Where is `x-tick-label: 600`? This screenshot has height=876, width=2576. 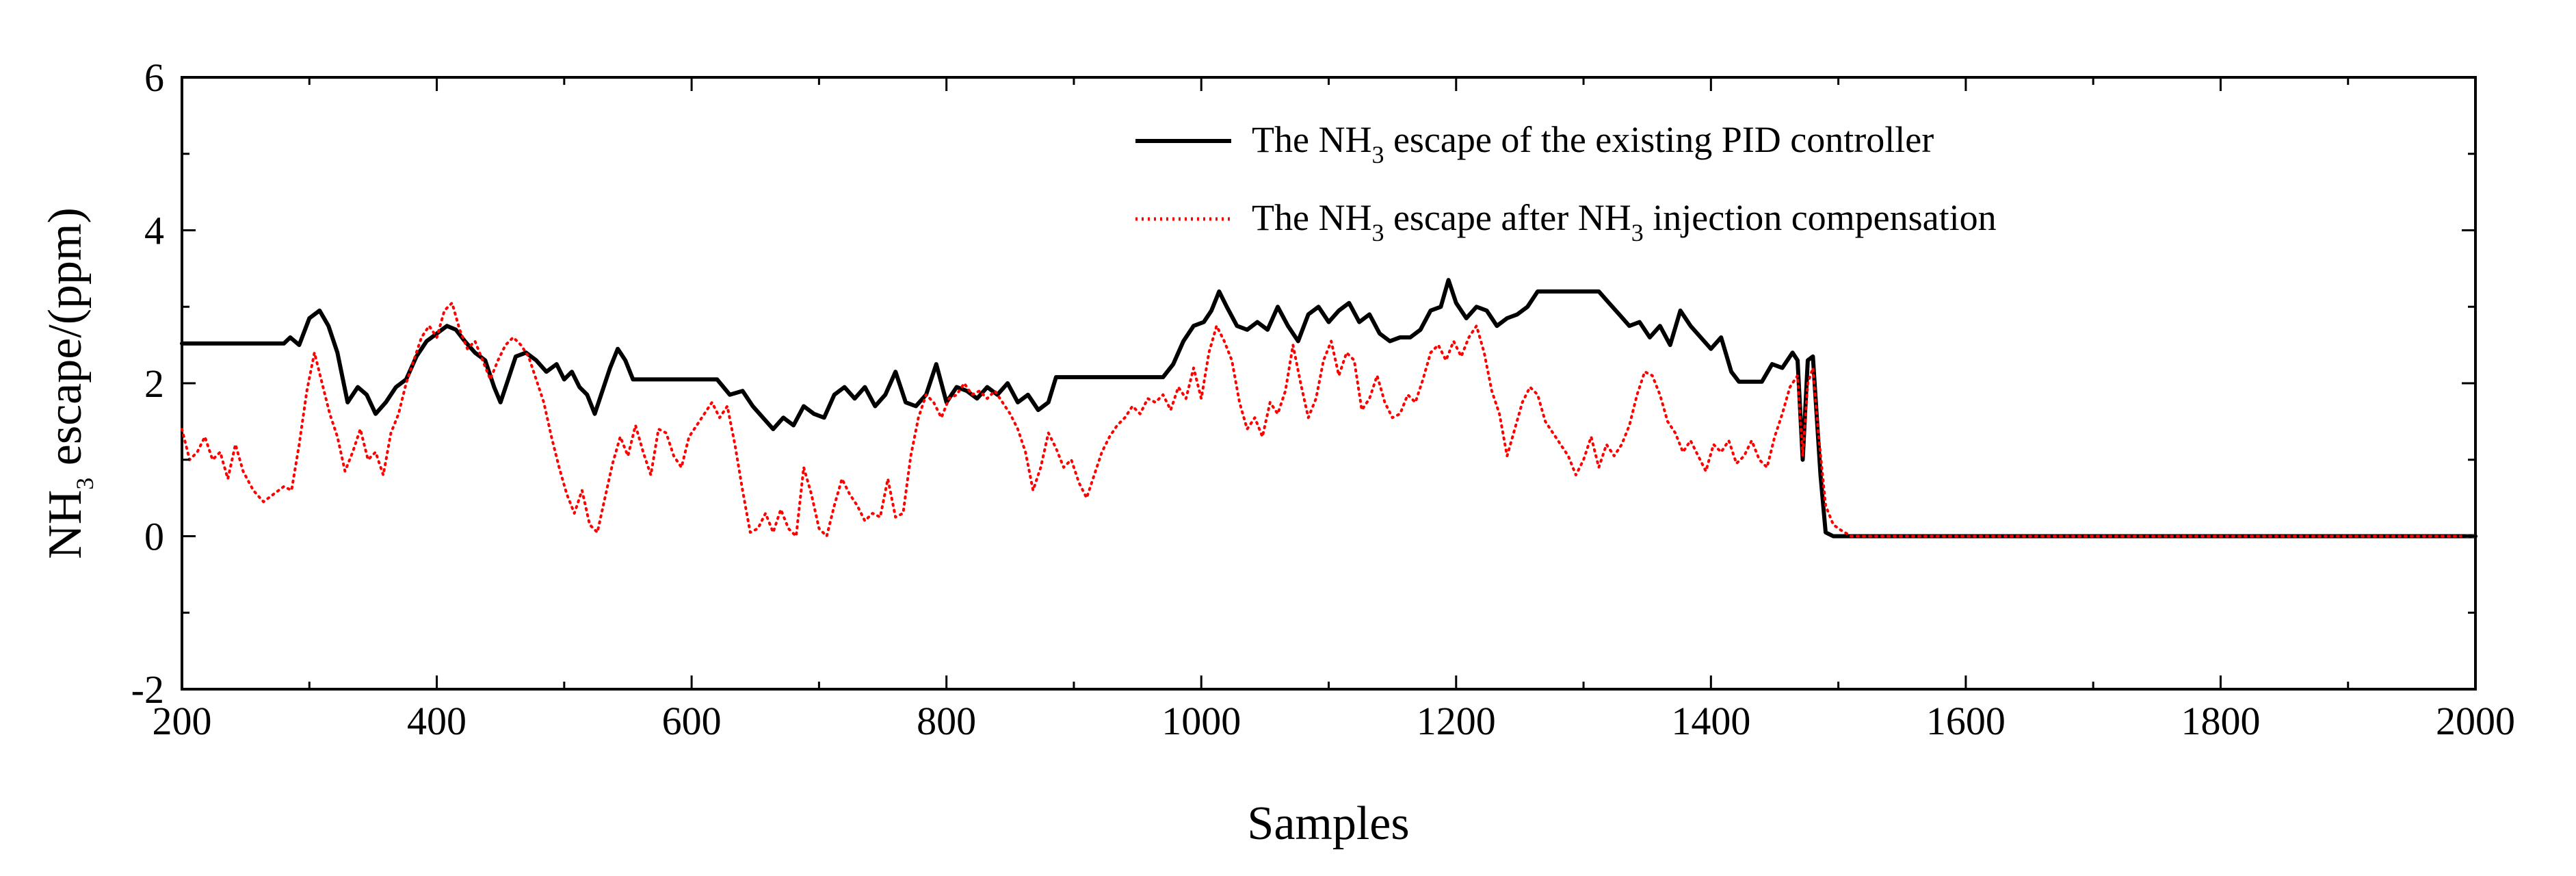 x-tick-label: 600 is located at coordinates (692, 721).